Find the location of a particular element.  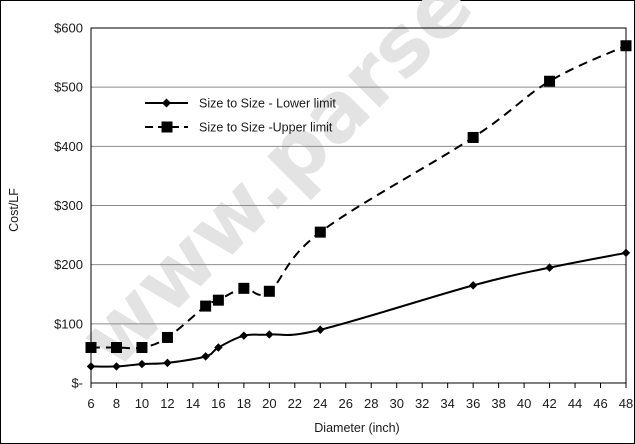

x-tick-label: 34 is located at coordinates (447, 403).